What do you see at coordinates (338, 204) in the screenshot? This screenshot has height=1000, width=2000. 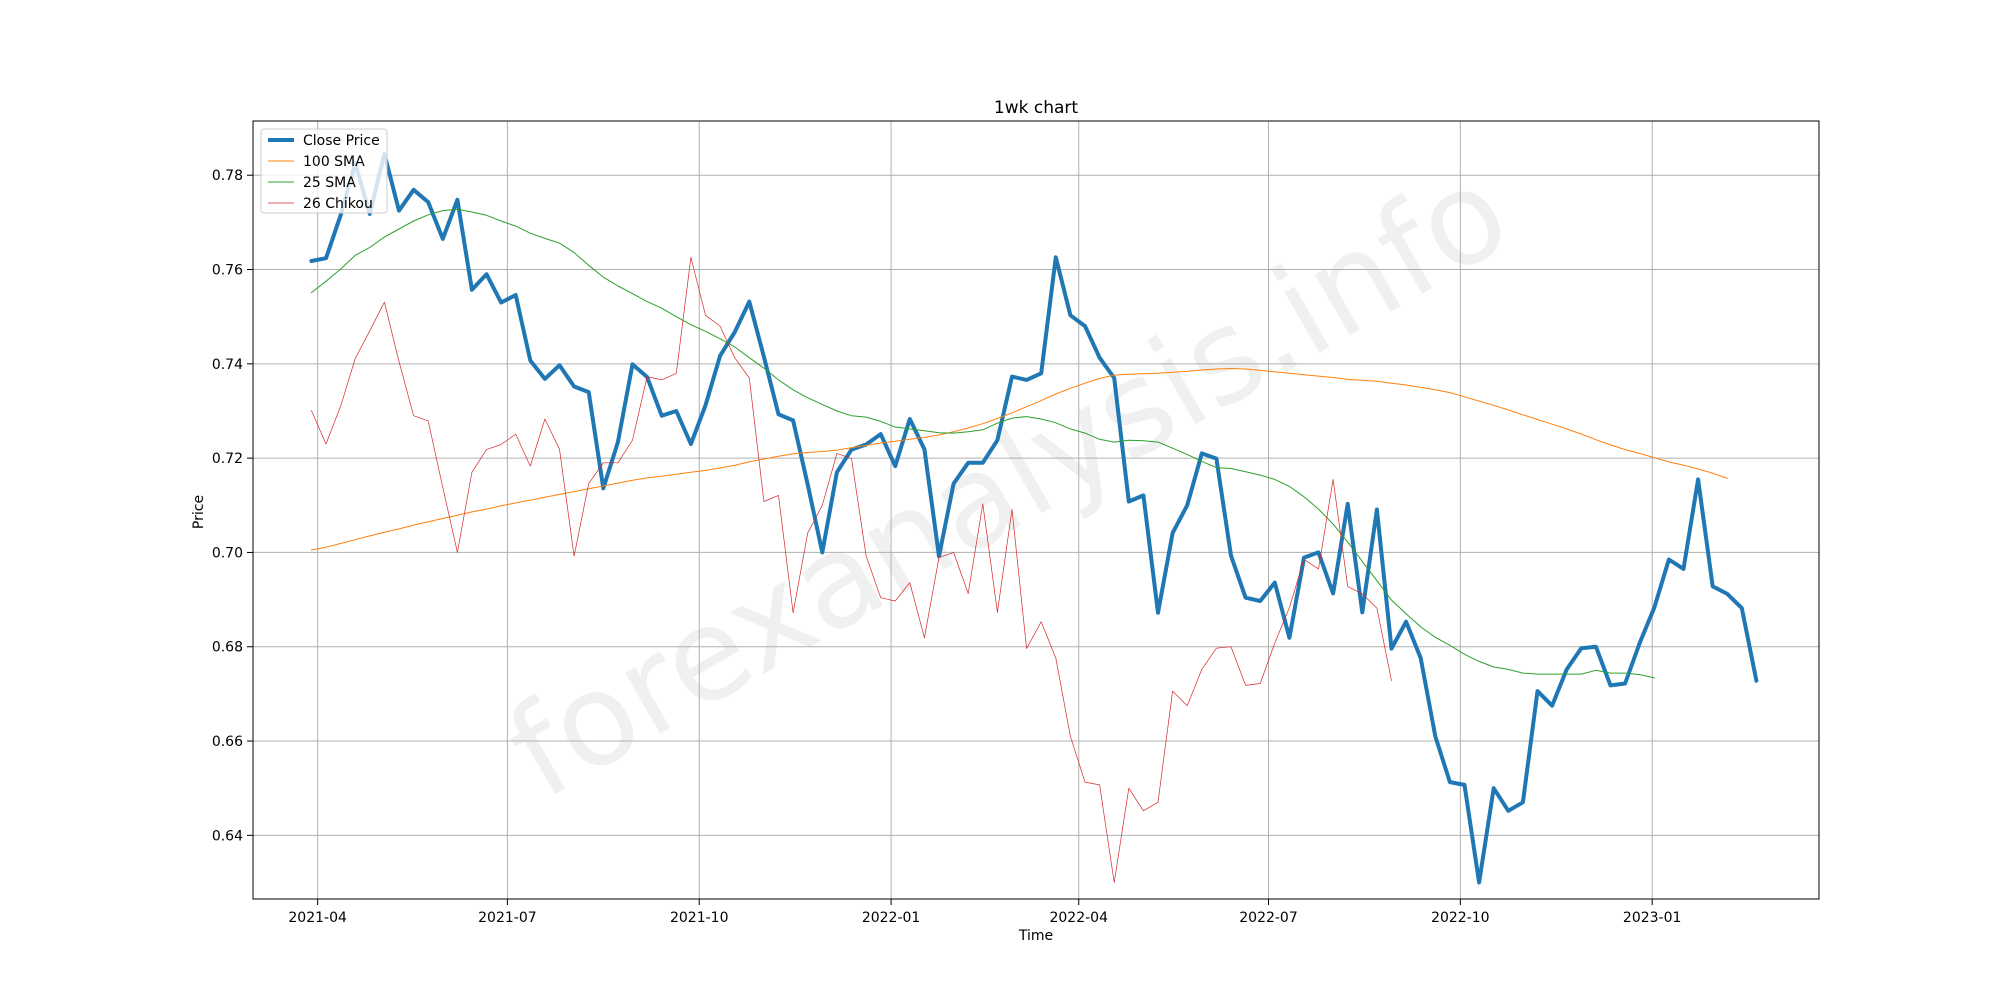 I see `legend-label-26-chikou: 26 Chikou` at bounding box center [338, 204].